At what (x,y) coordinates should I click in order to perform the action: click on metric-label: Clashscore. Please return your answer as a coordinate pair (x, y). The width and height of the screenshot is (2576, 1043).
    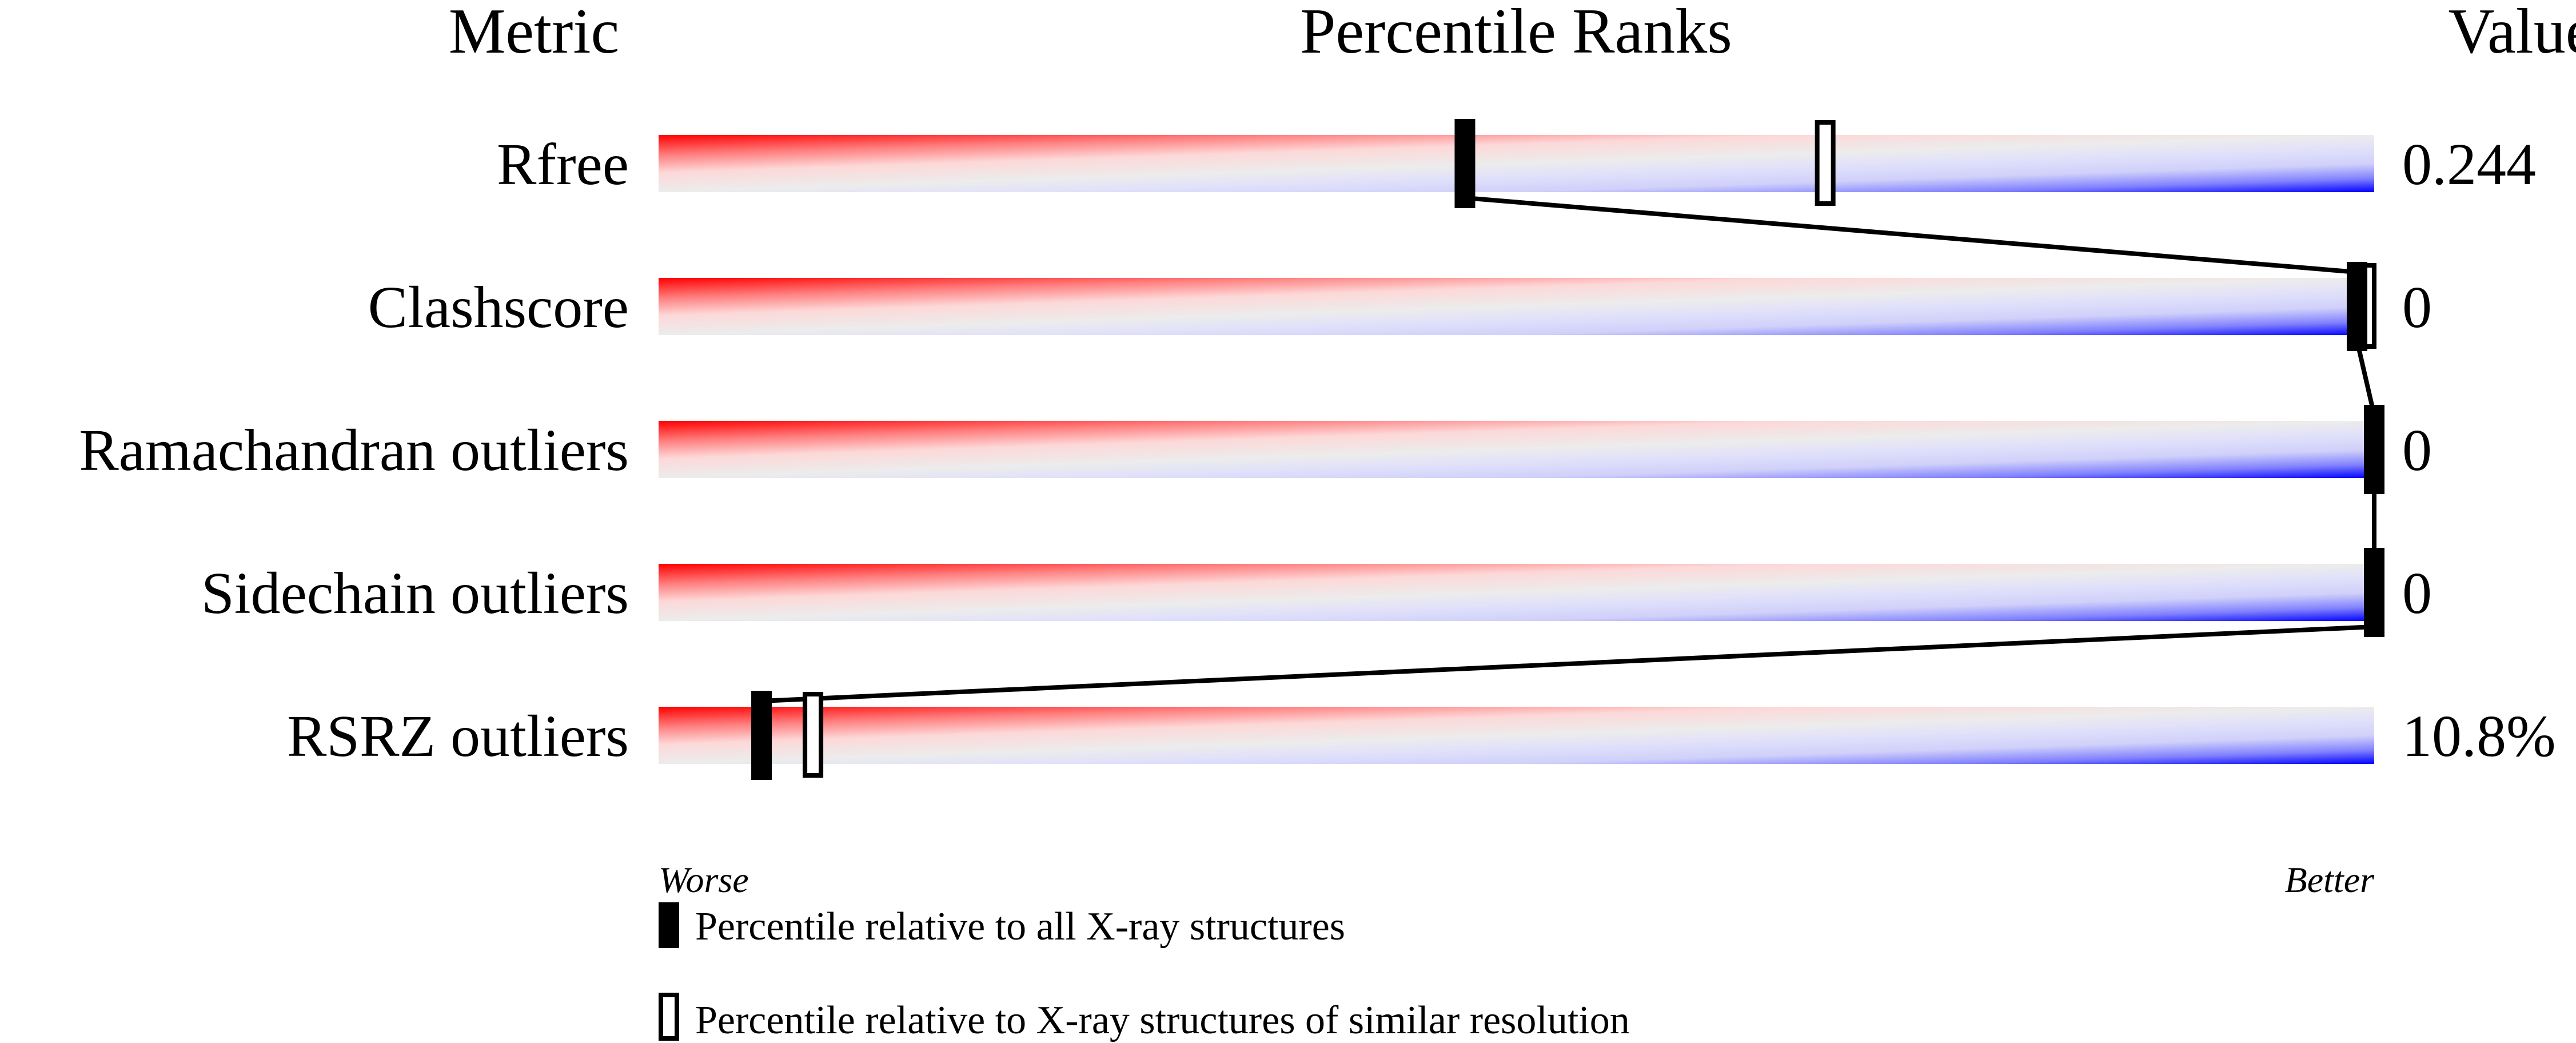
    Looking at the image, I should click on (498, 307).